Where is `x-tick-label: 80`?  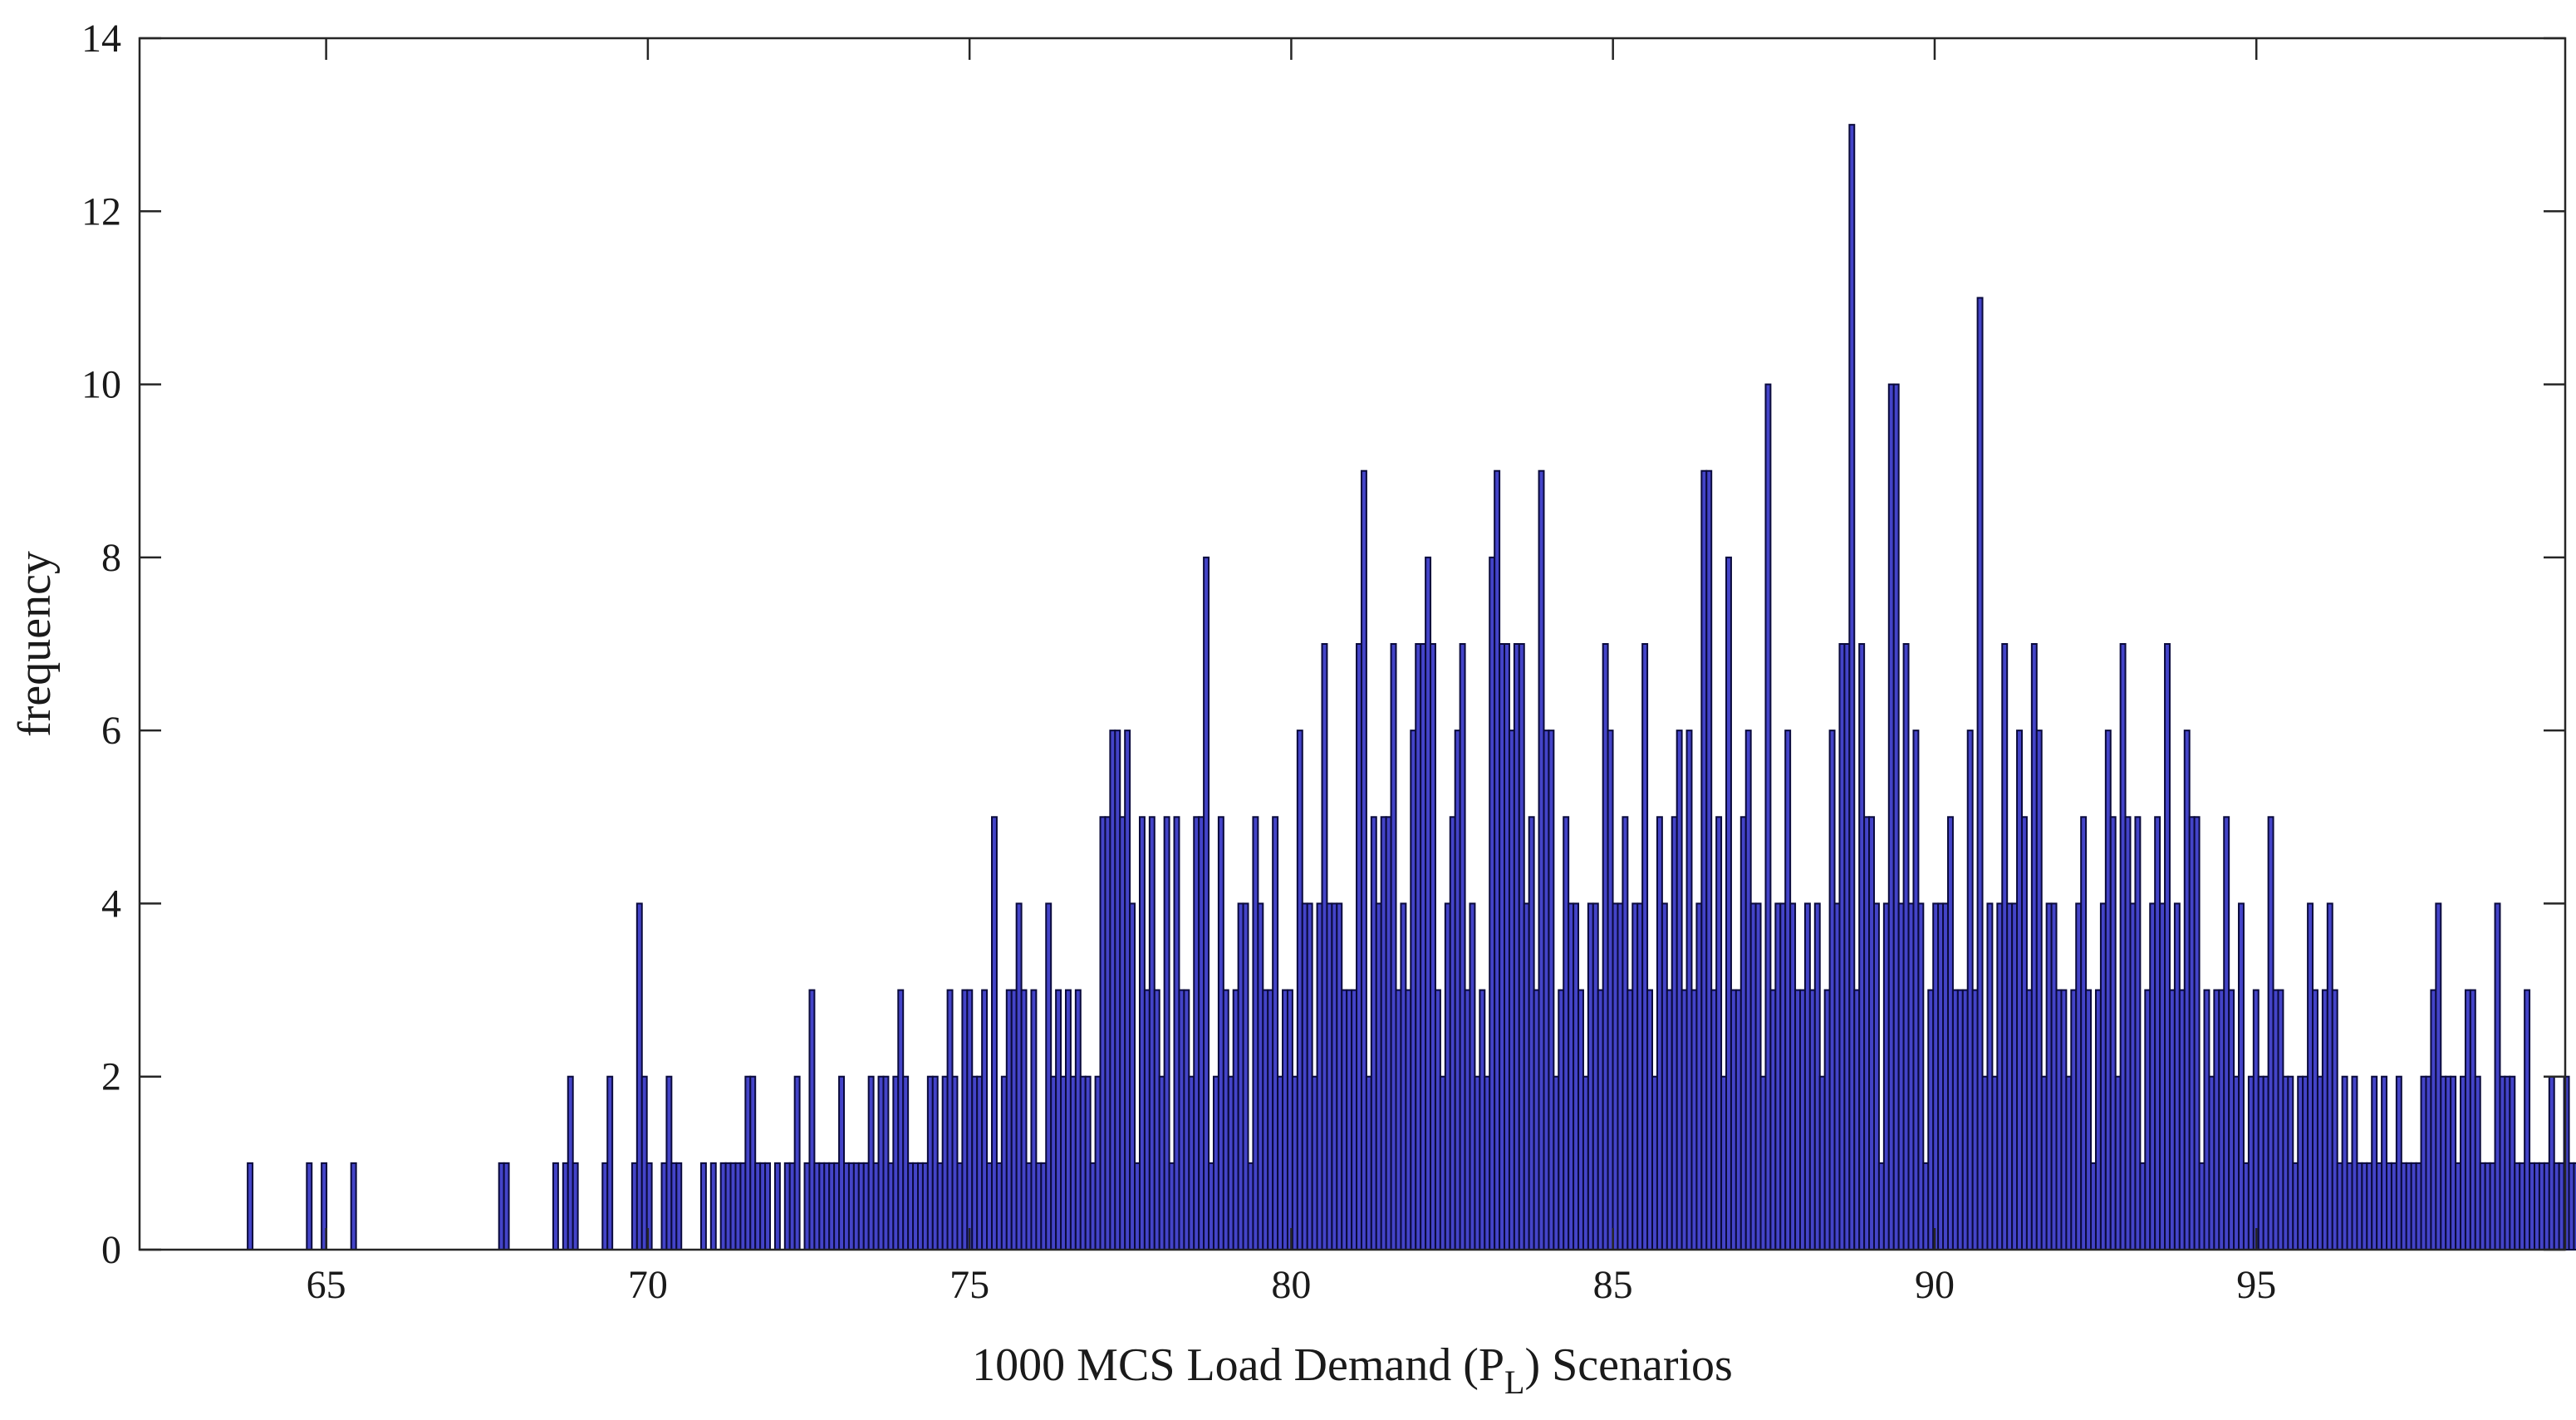
x-tick-label: 80 is located at coordinates (1291, 1285).